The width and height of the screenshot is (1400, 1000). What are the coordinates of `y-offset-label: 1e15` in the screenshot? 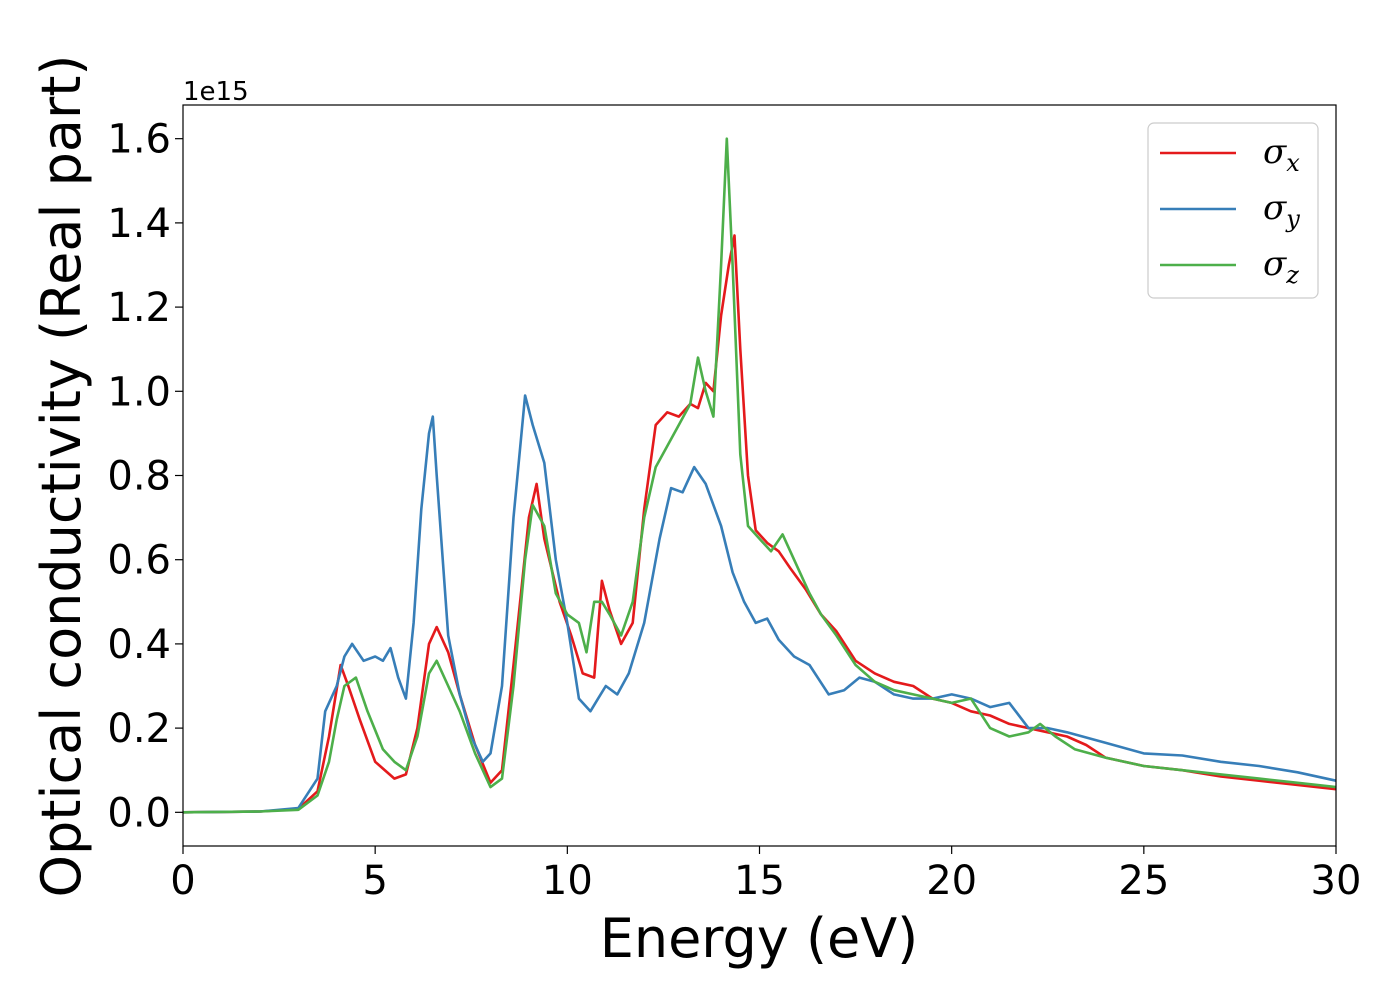 It's located at (216, 92).